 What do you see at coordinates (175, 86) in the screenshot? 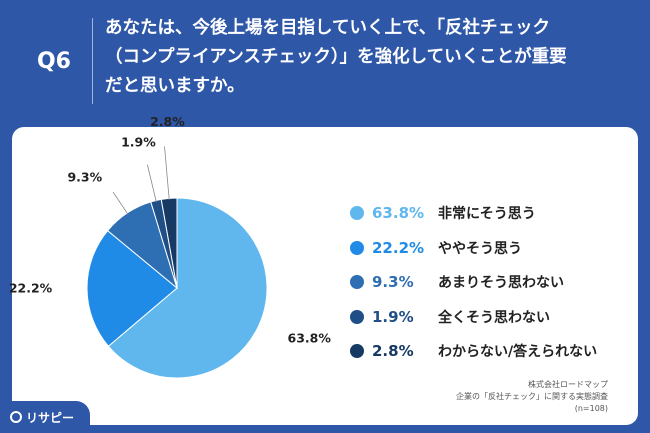
I see `question-line: だと思いますか。` at bounding box center [175, 86].